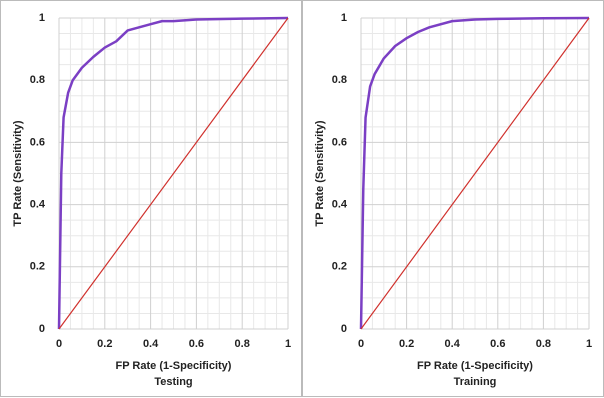  What do you see at coordinates (173, 382) in the screenshot?
I see `subtitle: Testing` at bounding box center [173, 382].